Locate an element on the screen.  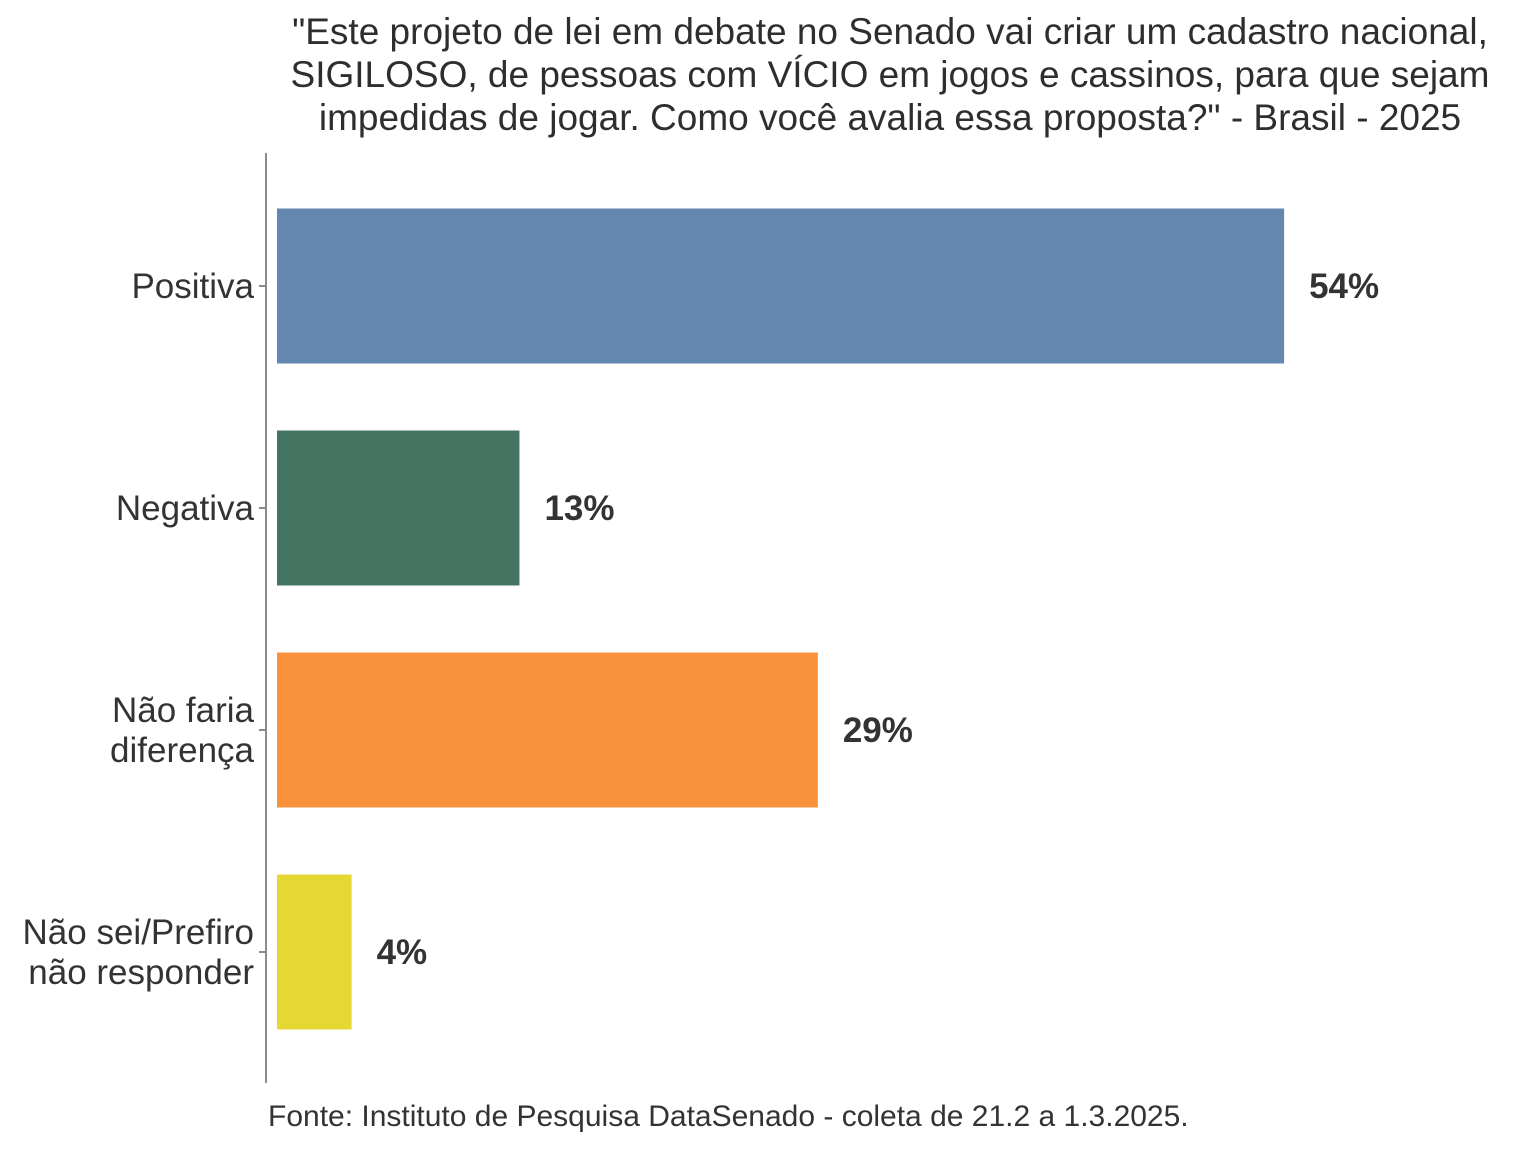
category-label: Negativa is located at coordinates (185, 508).